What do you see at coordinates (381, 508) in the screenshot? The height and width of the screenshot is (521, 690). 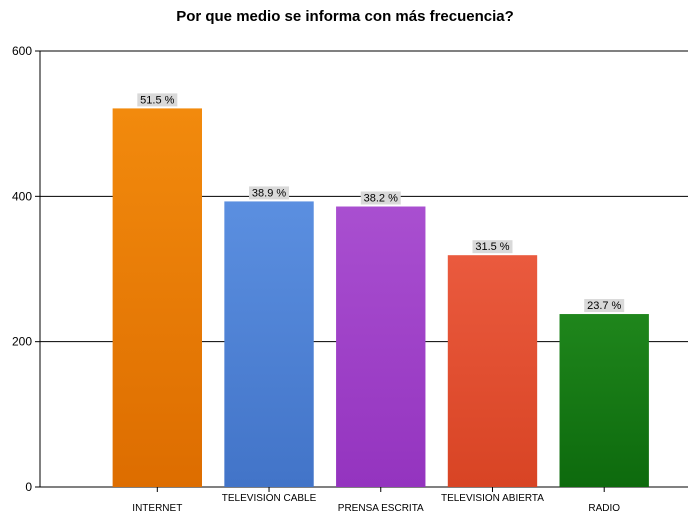 I see `x-tick-label: PRENSA ESCRITA` at bounding box center [381, 508].